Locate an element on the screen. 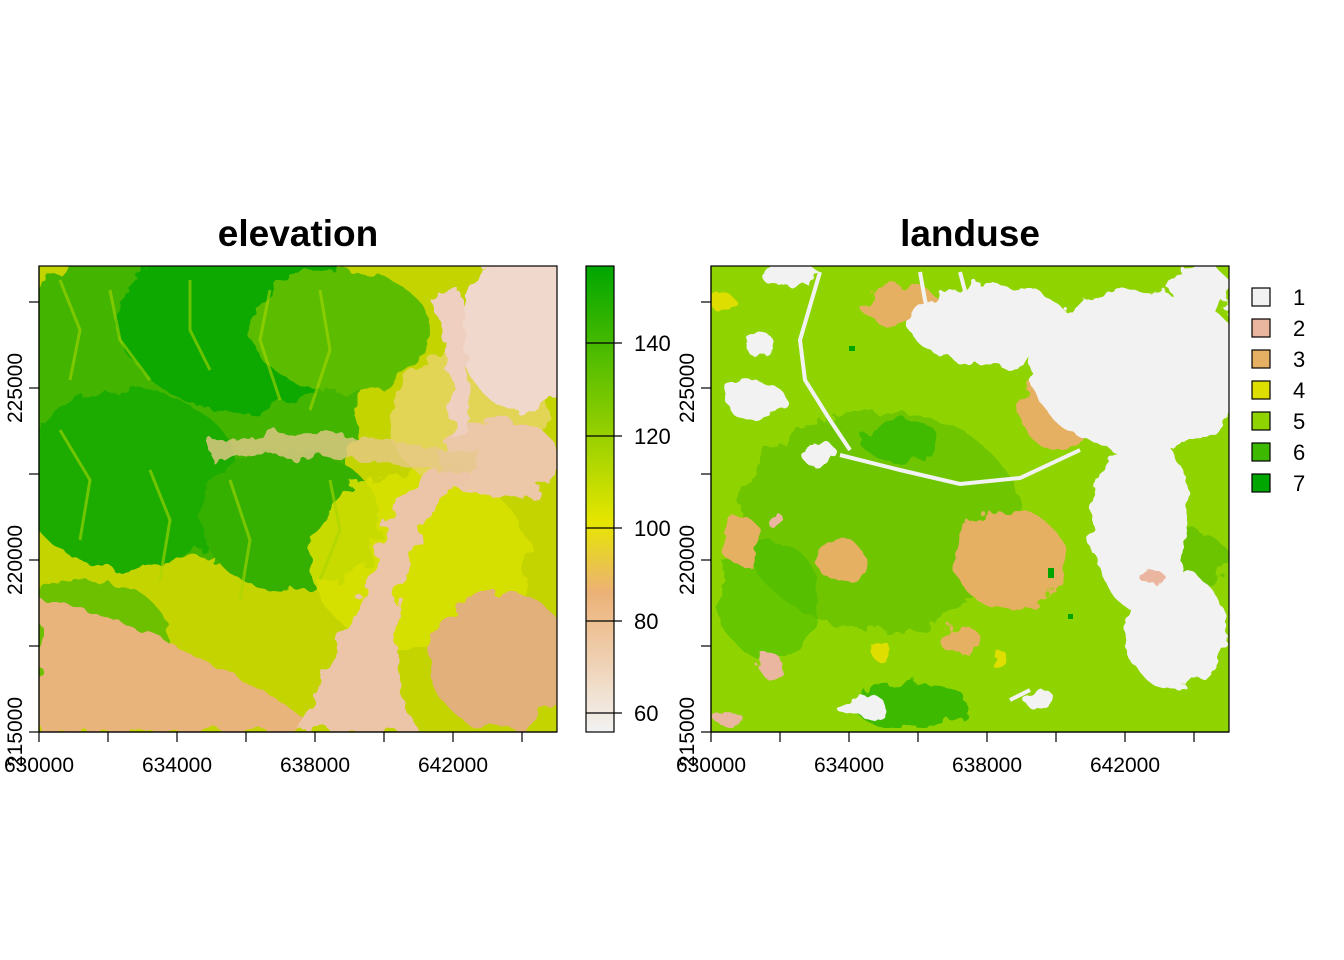  colorbar-label: 100 is located at coordinates (652, 528).